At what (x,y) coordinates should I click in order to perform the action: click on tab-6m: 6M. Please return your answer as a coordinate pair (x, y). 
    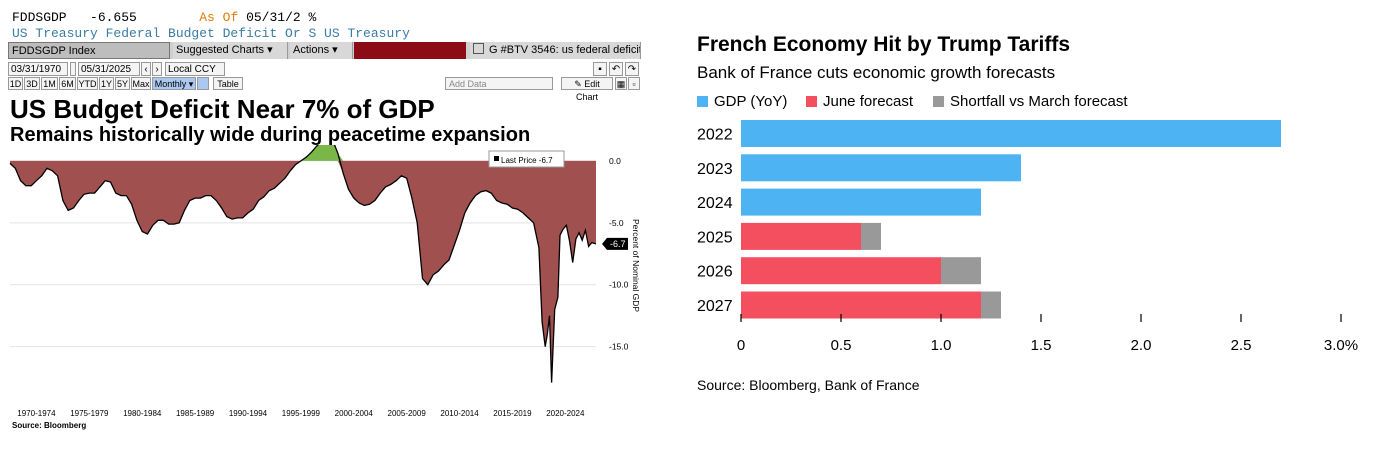
    Looking at the image, I should click on (67, 83).